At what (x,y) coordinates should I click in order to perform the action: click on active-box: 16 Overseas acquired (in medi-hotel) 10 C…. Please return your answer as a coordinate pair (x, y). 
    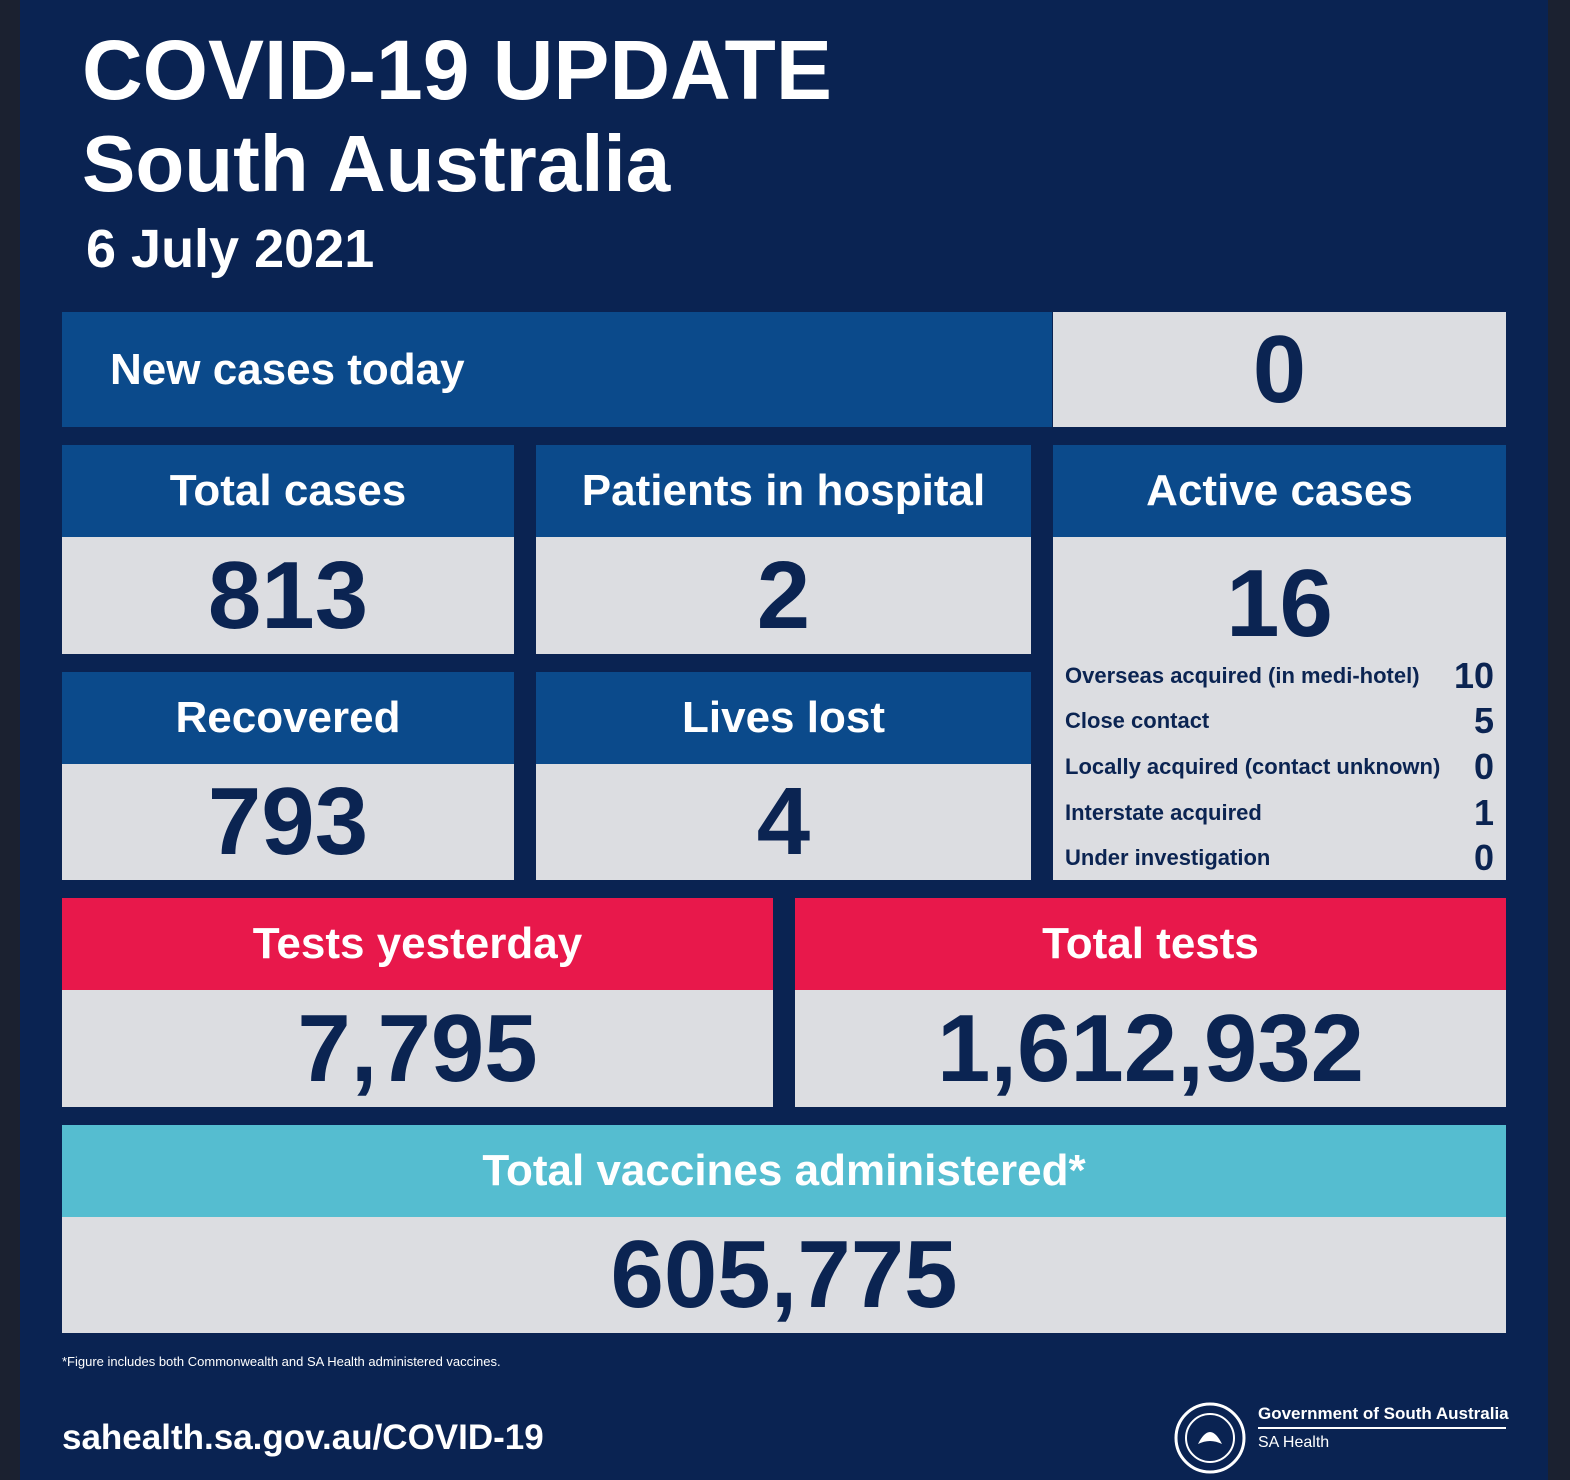
    Looking at the image, I should click on (1279, 708).